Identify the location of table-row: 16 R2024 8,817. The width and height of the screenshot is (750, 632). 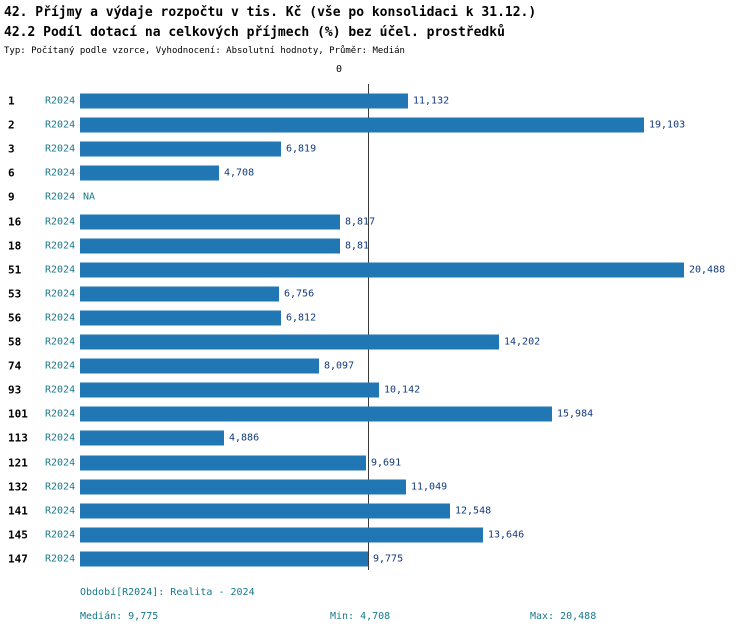
(375, 222).